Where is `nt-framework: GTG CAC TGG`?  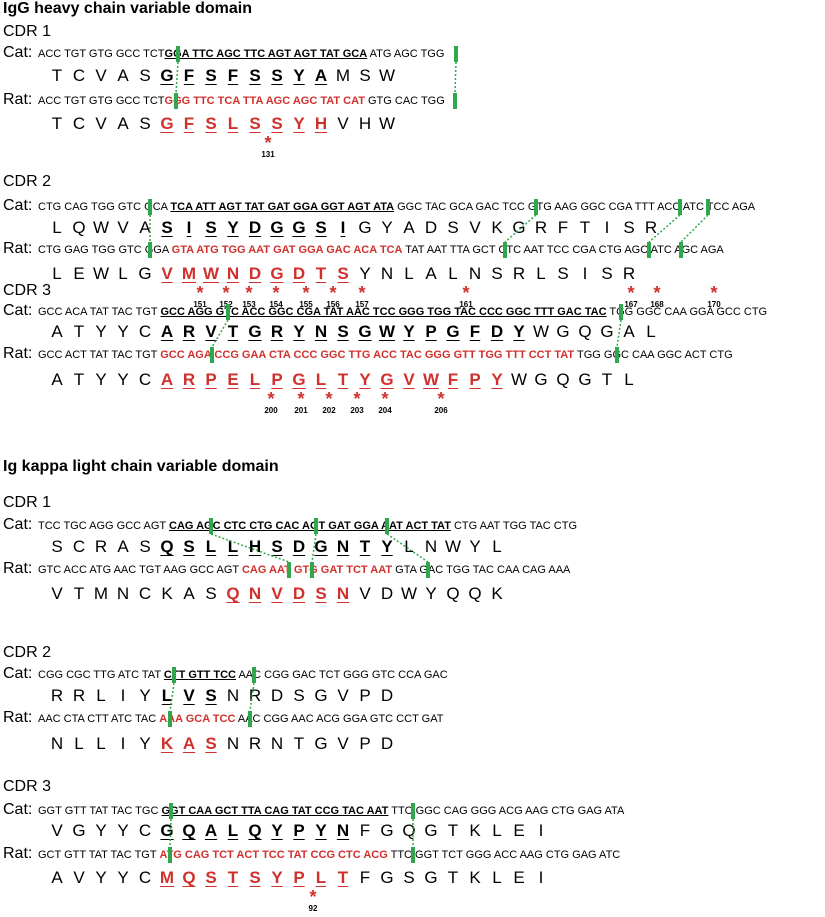
nt-framework: GTG CAC TGG is located at coordinates (404, 101).